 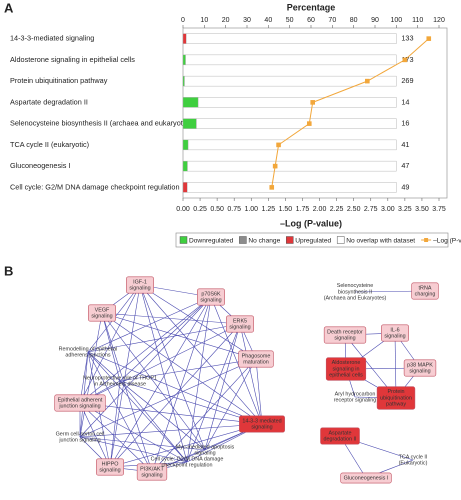 I want to click on node-label: junction signaling, so click(x=79, y=407).